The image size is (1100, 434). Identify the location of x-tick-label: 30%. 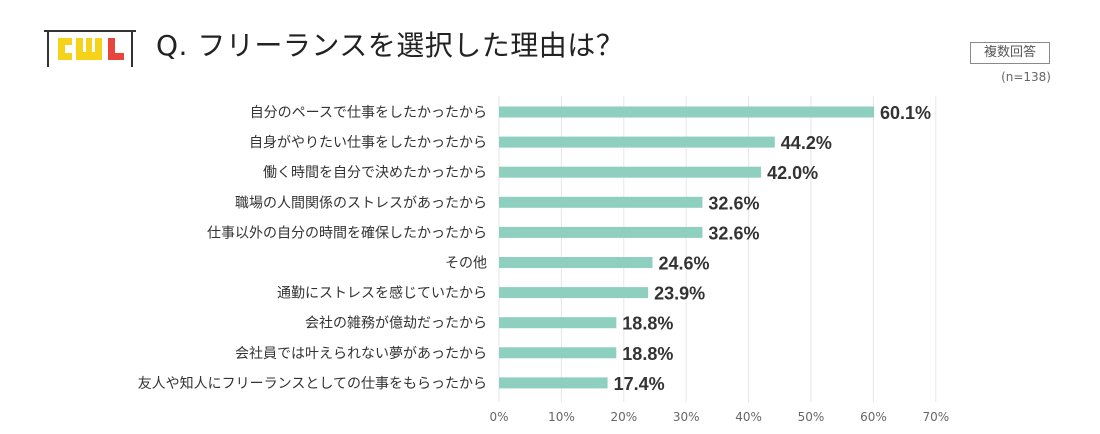
(686, 417).